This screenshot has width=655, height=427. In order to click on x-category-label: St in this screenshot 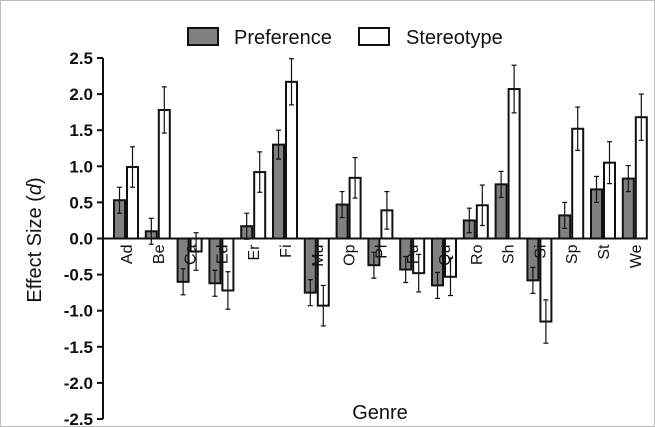, I will do `click(604, 252)`.